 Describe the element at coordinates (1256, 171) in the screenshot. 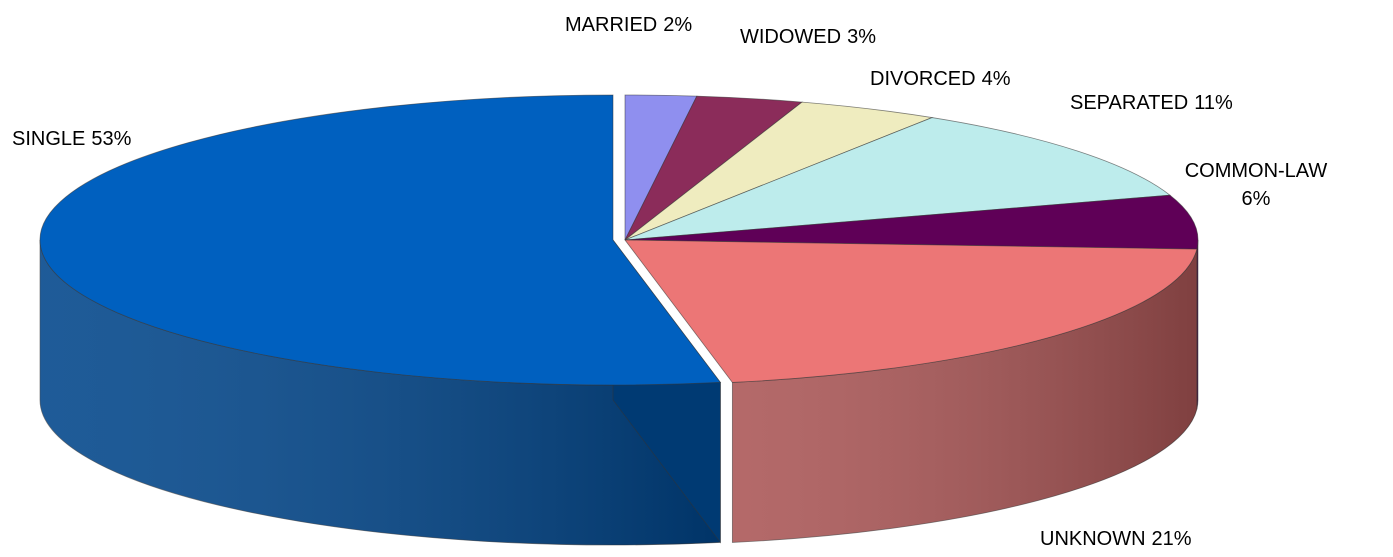

I see `category-label: COMMON-LAW` at that location.